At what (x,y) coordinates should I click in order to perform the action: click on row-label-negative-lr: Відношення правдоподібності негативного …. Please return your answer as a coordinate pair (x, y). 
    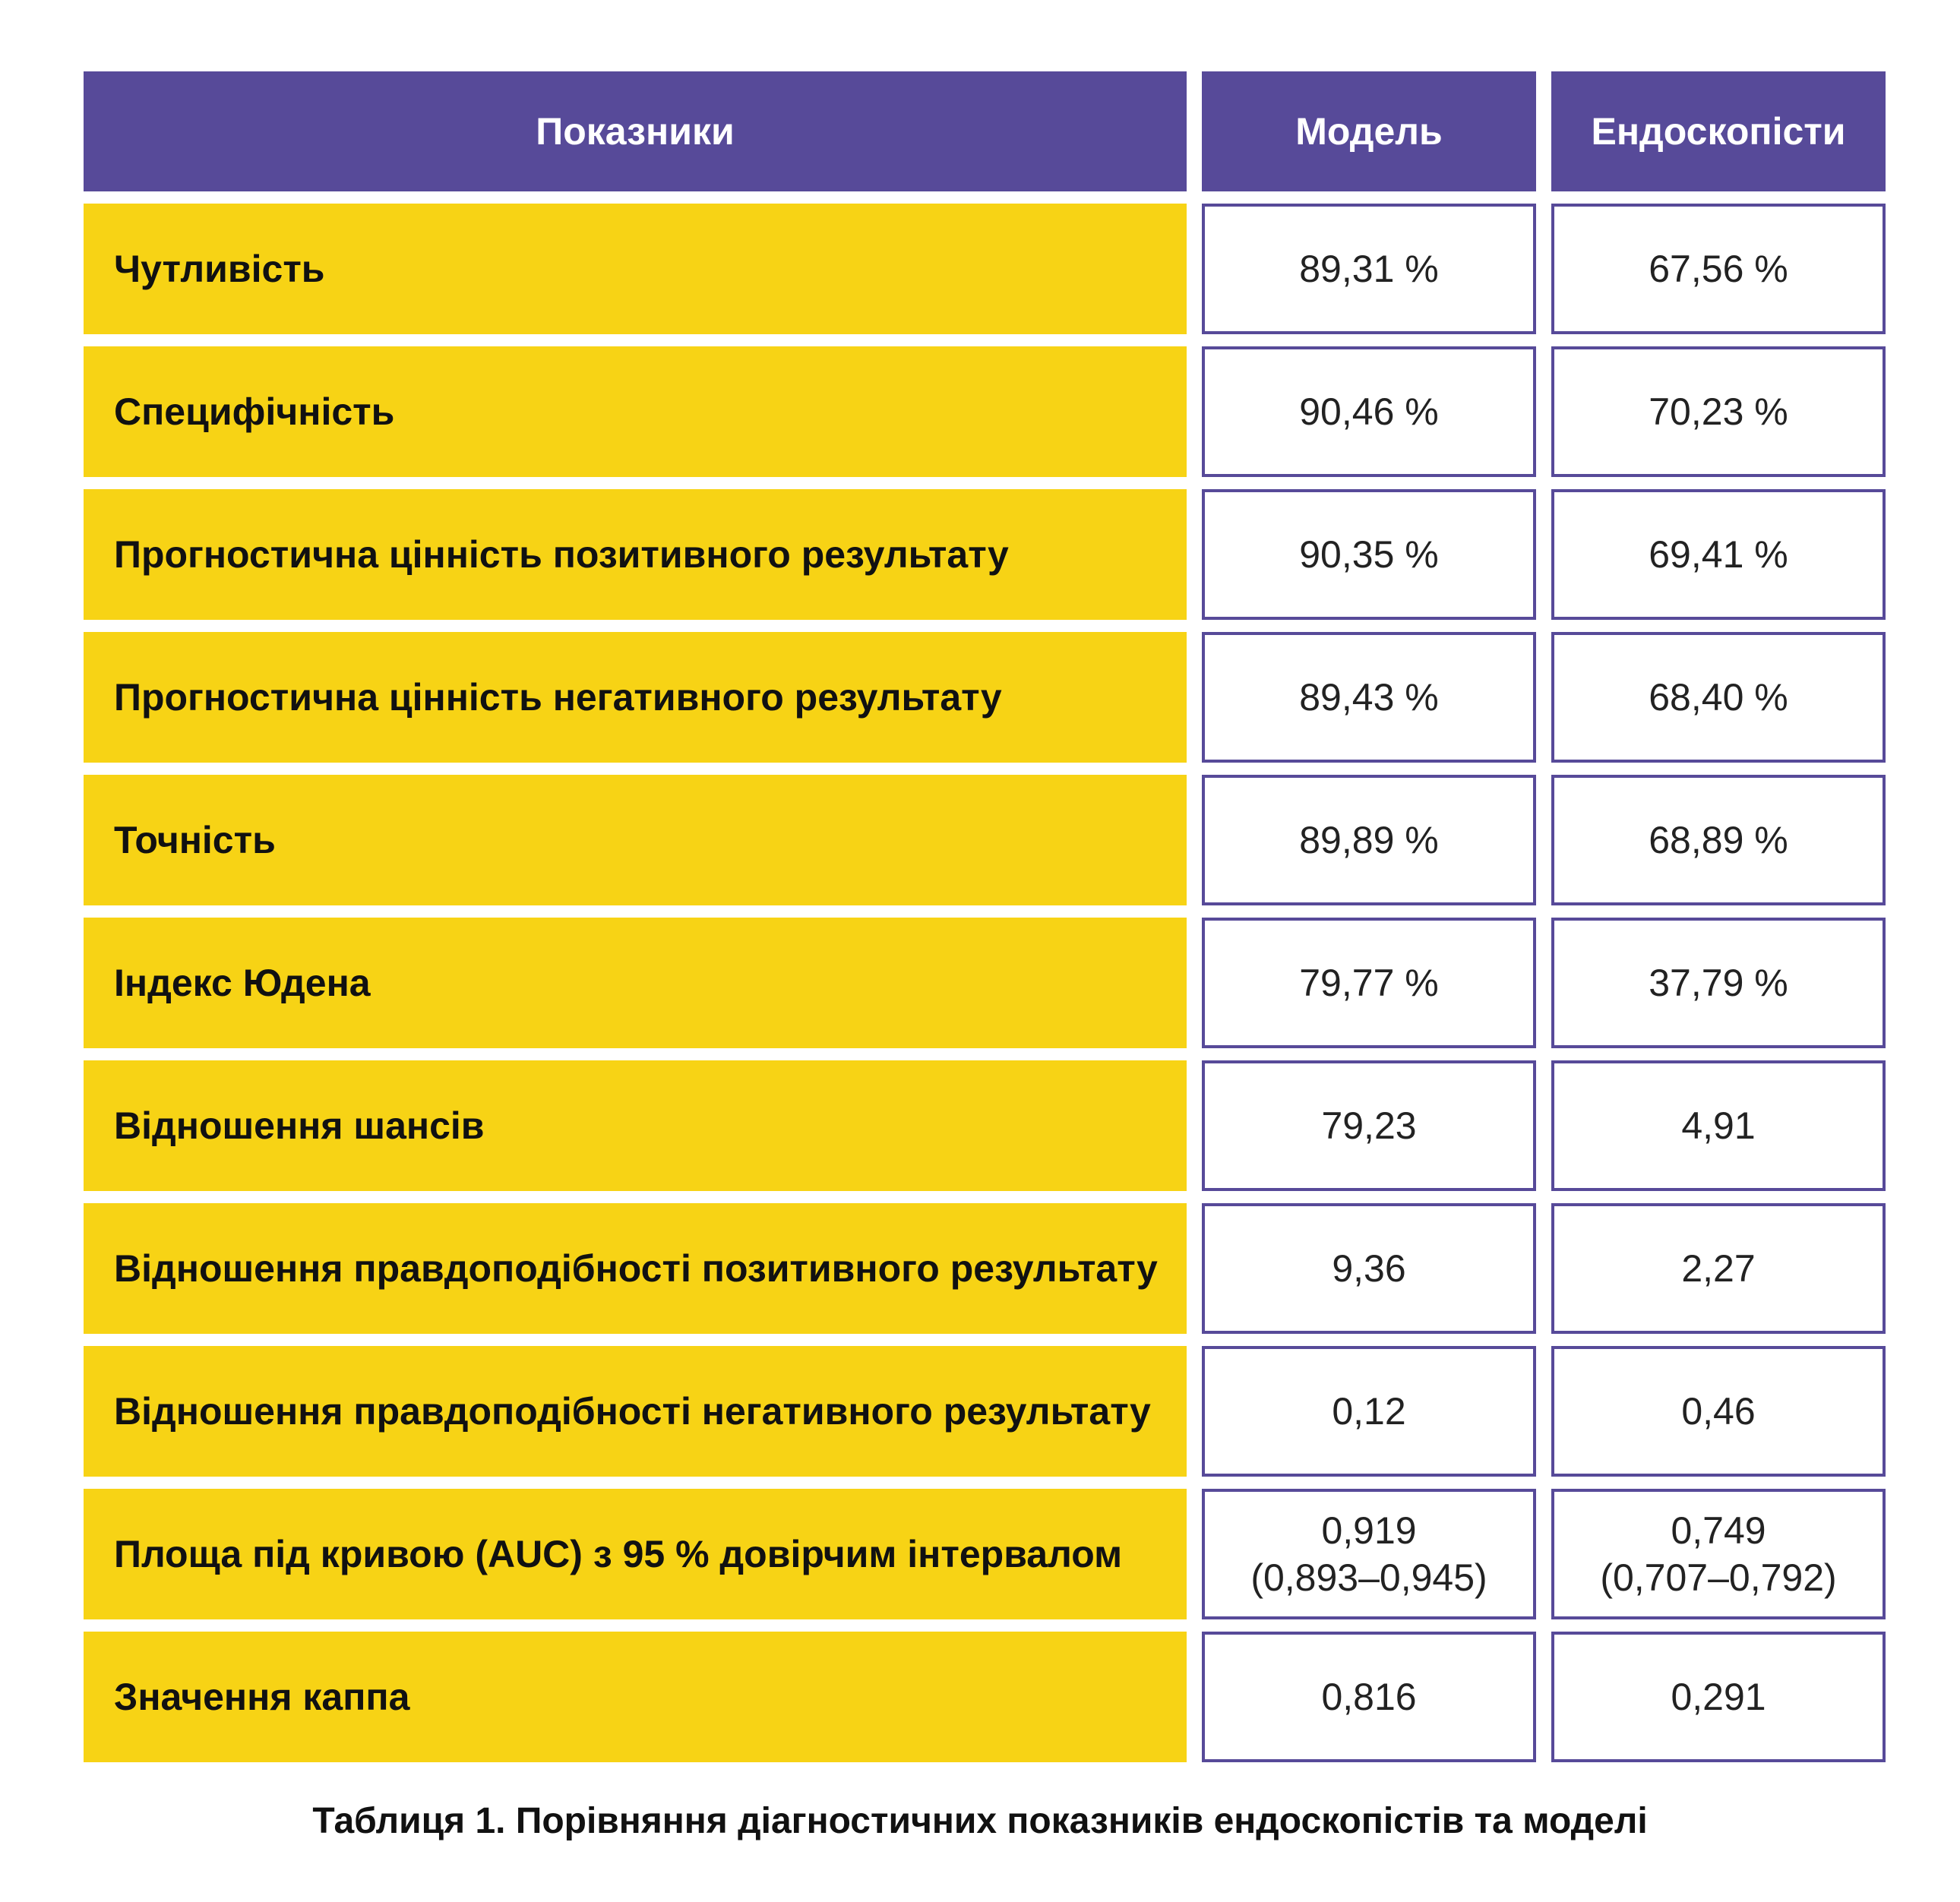
    Looking at the image, I should click on (635, 1411).